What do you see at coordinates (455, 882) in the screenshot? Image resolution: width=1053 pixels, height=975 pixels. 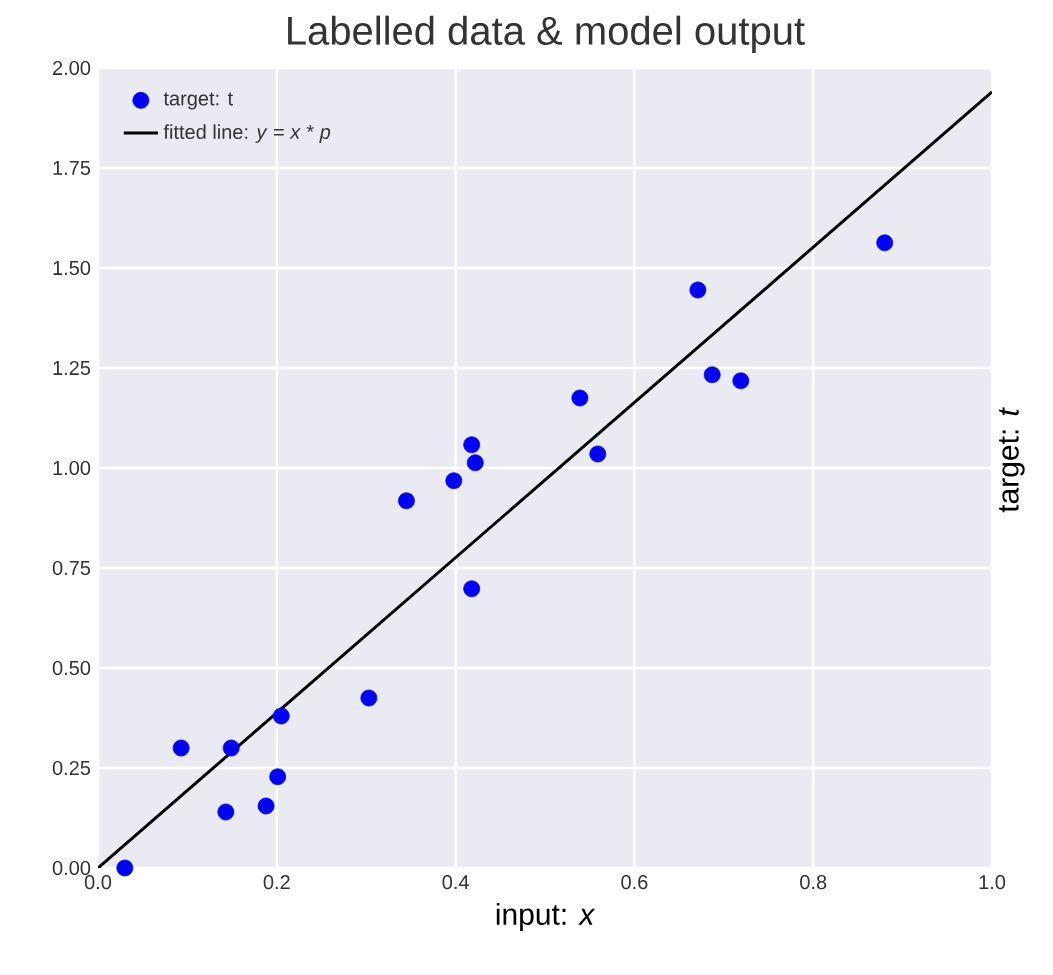 I see `x-tick-label: 0.4` at bounding box center [455, 882].